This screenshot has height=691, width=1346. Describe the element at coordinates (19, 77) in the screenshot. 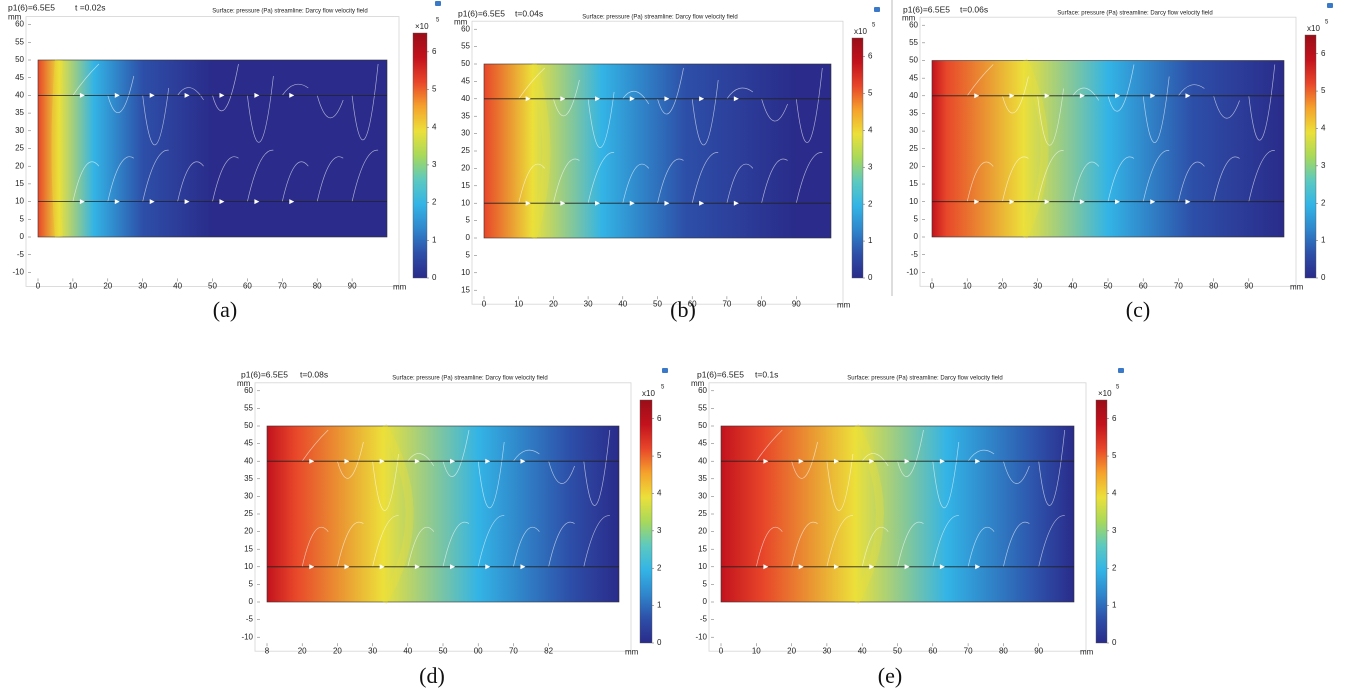

I see `y-tick-label: 45` at that location.